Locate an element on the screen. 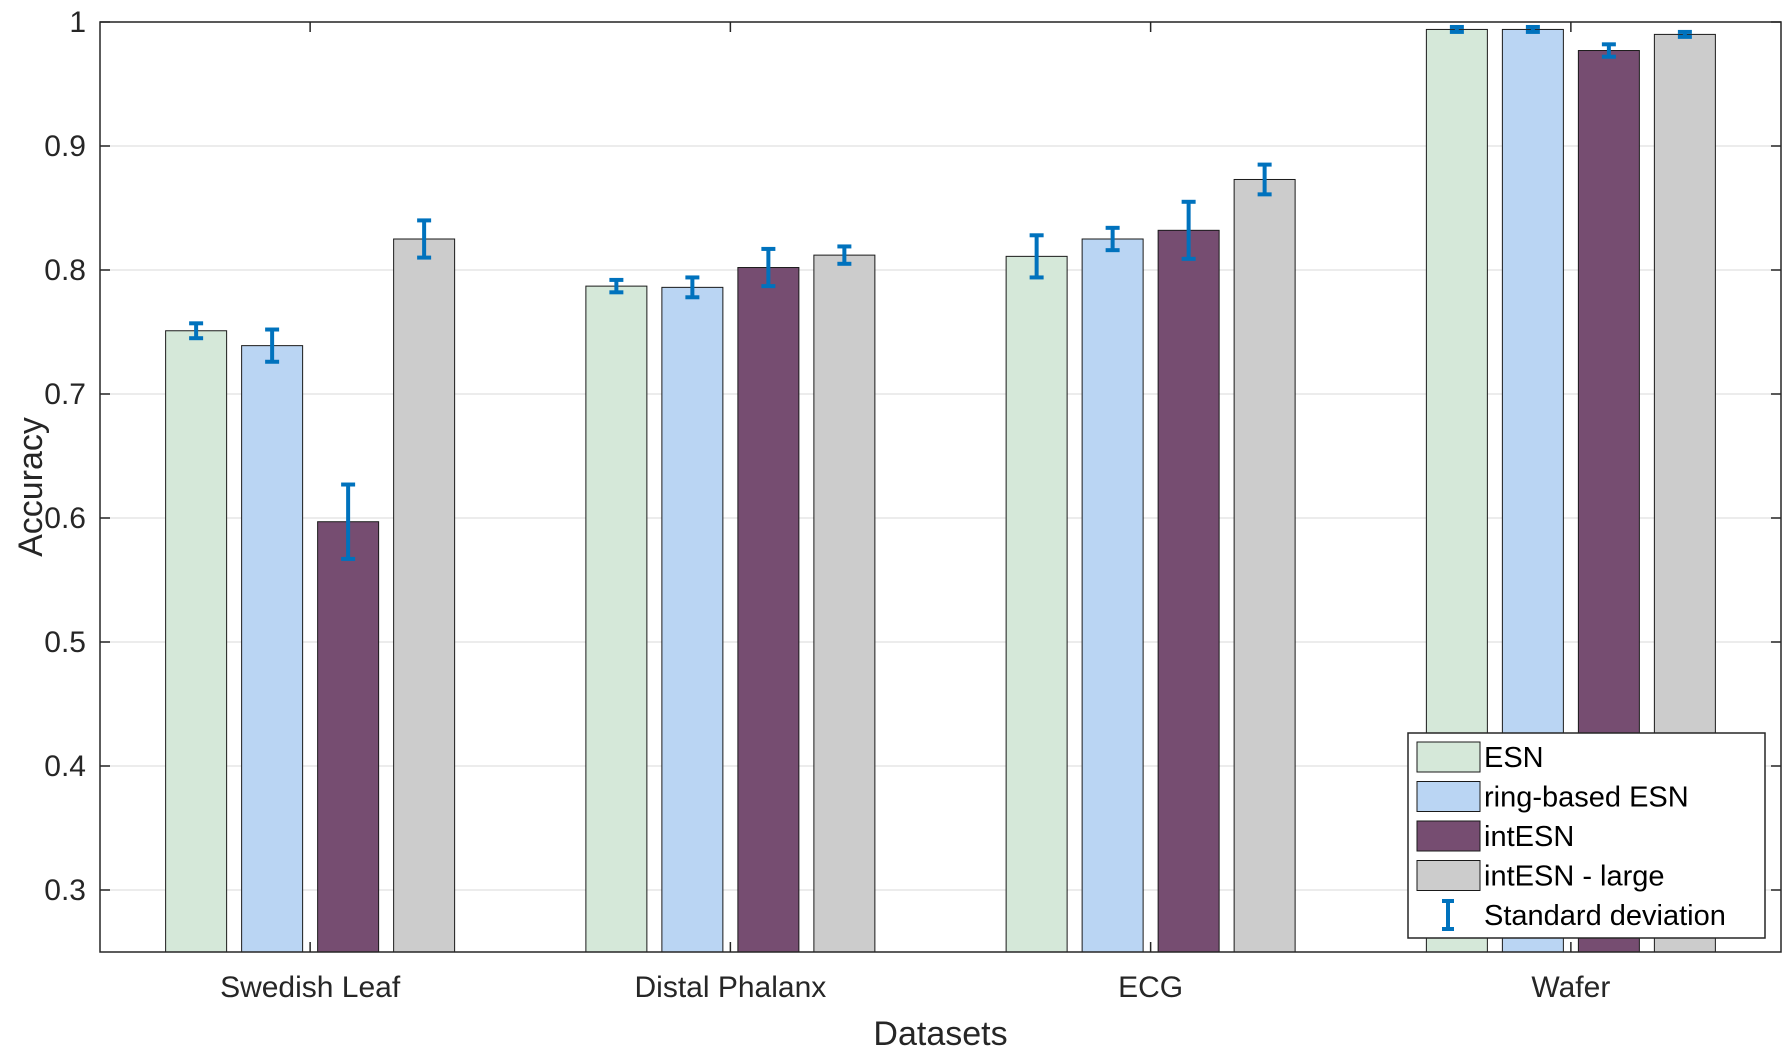  x-tick-label: Distal Phalanx is located at coordinates (730, 987).